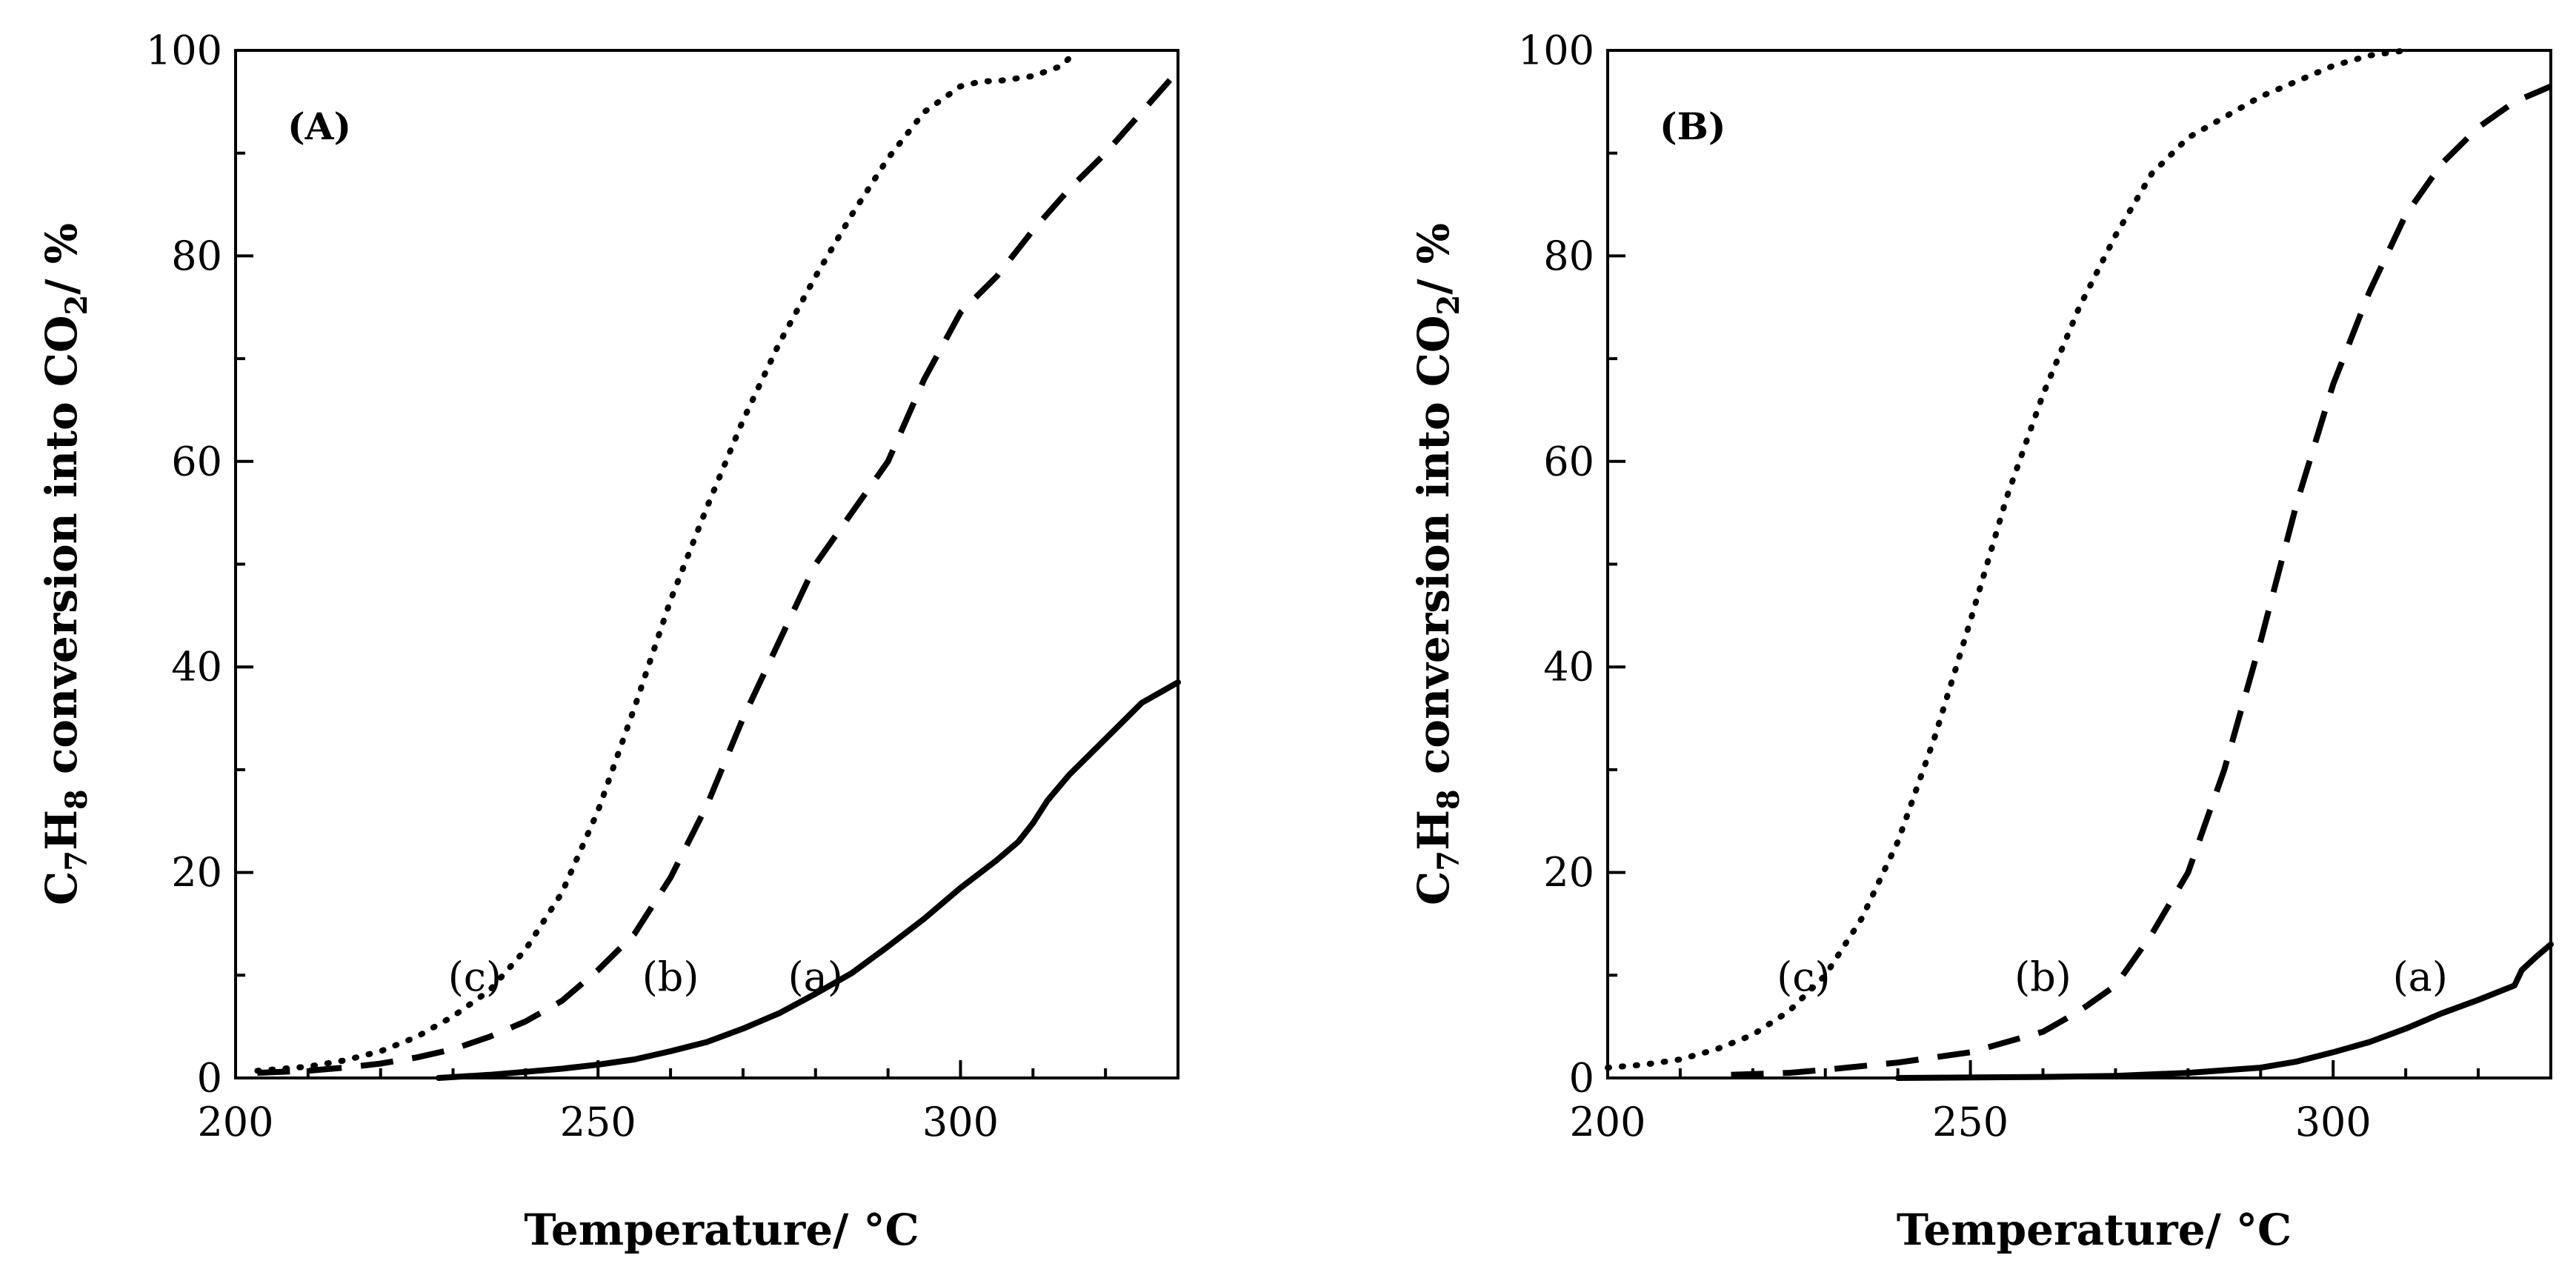 This screenshot has height=1278, width=2576. I want to click on panel-label: (B), so click(1693, 126).